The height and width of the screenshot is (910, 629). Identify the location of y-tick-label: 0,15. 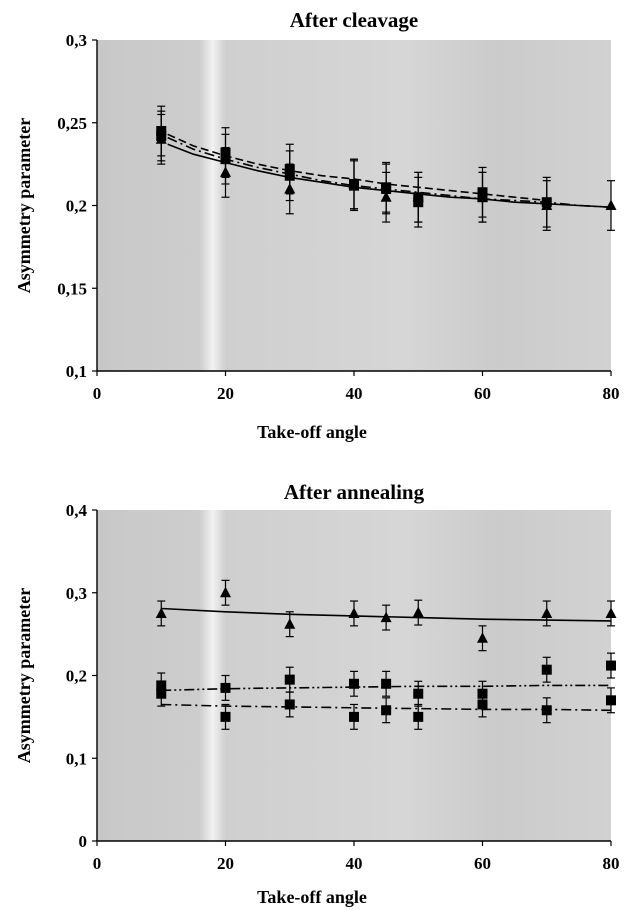
(72, 288).